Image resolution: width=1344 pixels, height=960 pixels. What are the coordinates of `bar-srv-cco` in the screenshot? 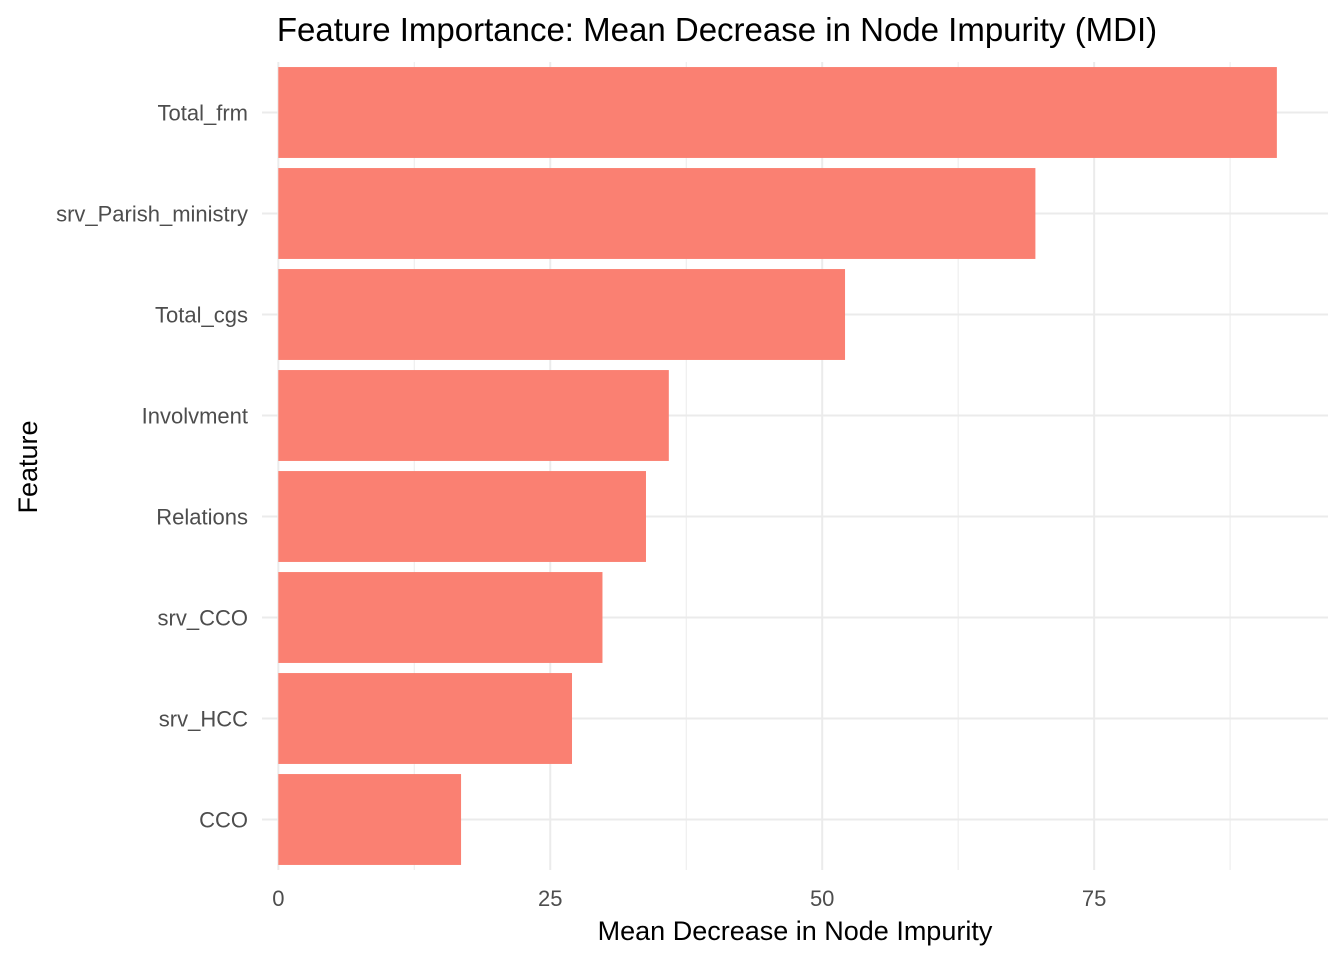 It's located at (440, 617).